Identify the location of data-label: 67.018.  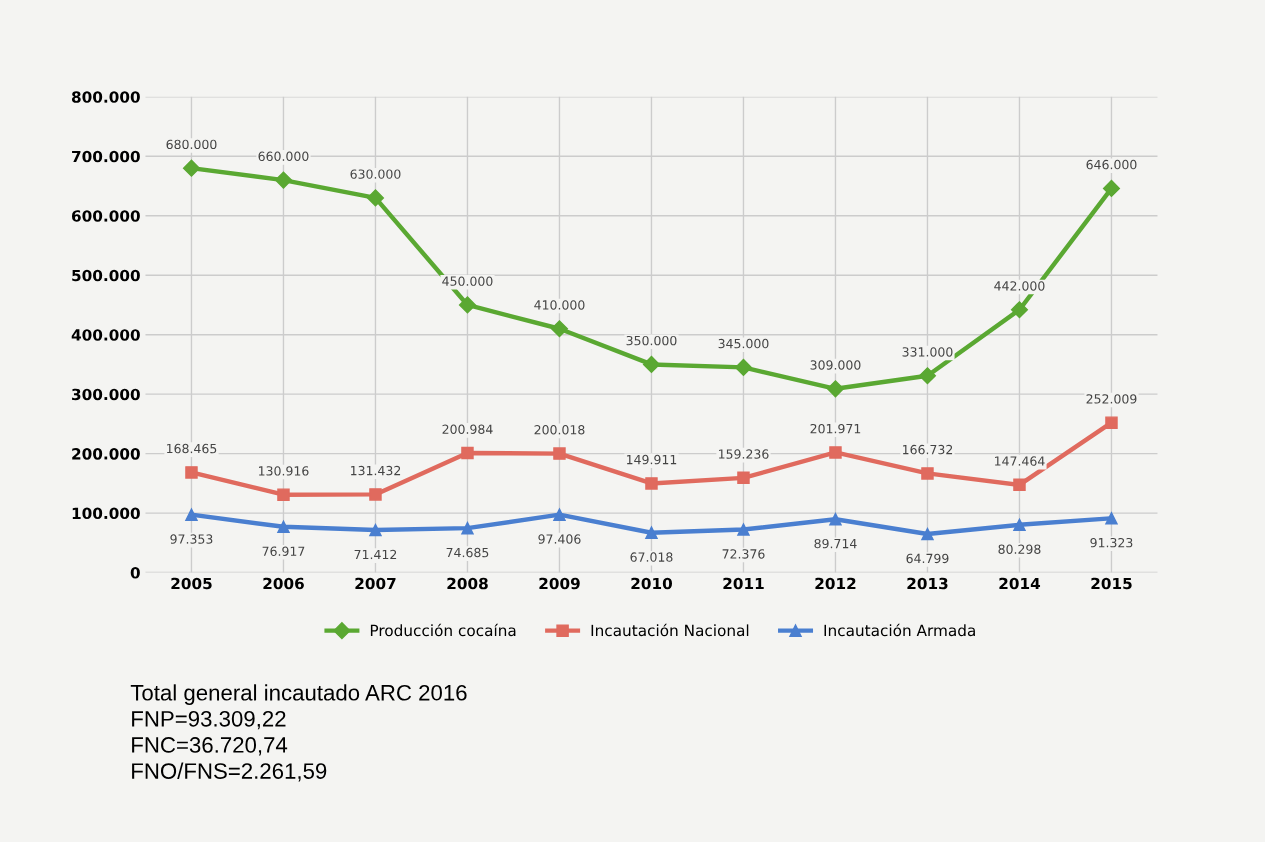
(651, 557).